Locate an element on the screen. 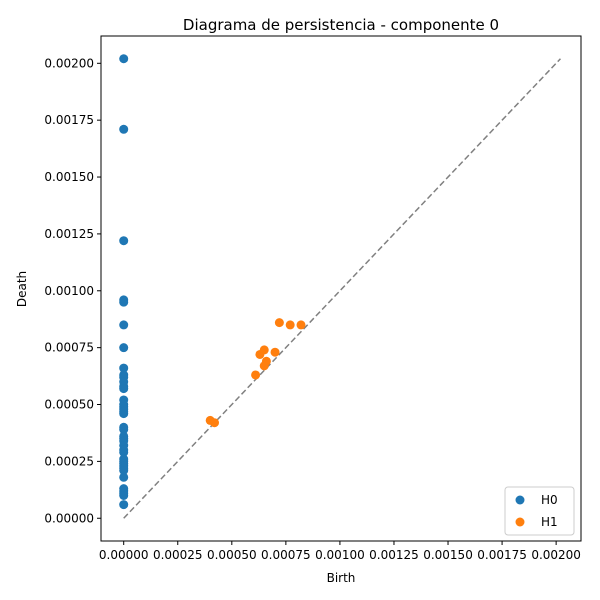 The width and height of the screenshot is (600, 600). series-h0-points is located at coordinates (124, 282).